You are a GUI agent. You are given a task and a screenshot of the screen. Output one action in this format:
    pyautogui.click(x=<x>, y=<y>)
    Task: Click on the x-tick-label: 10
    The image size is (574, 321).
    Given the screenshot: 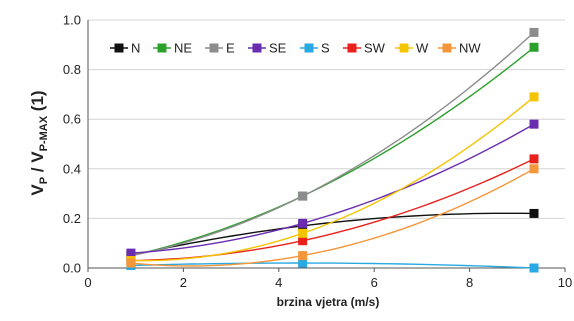 What is the action you would take?
    pyautogui.click(x=565, y=282)
    